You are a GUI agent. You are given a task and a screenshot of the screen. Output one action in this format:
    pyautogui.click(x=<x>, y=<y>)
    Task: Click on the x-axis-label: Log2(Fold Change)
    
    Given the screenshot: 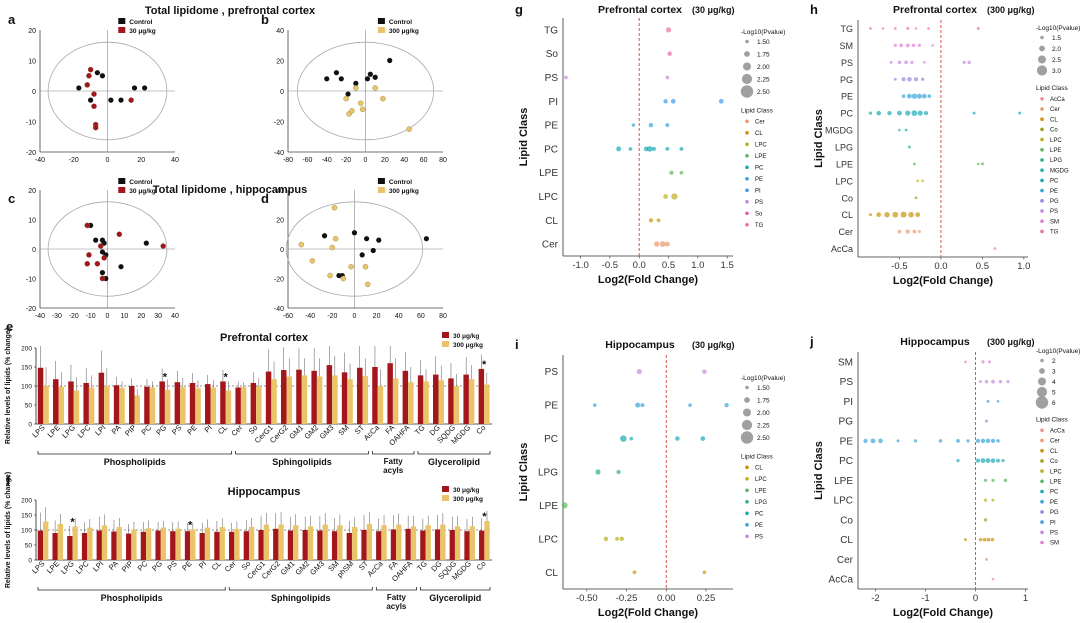 What is the action you would take?
    pyautogui.click(x=648, y=613)
    